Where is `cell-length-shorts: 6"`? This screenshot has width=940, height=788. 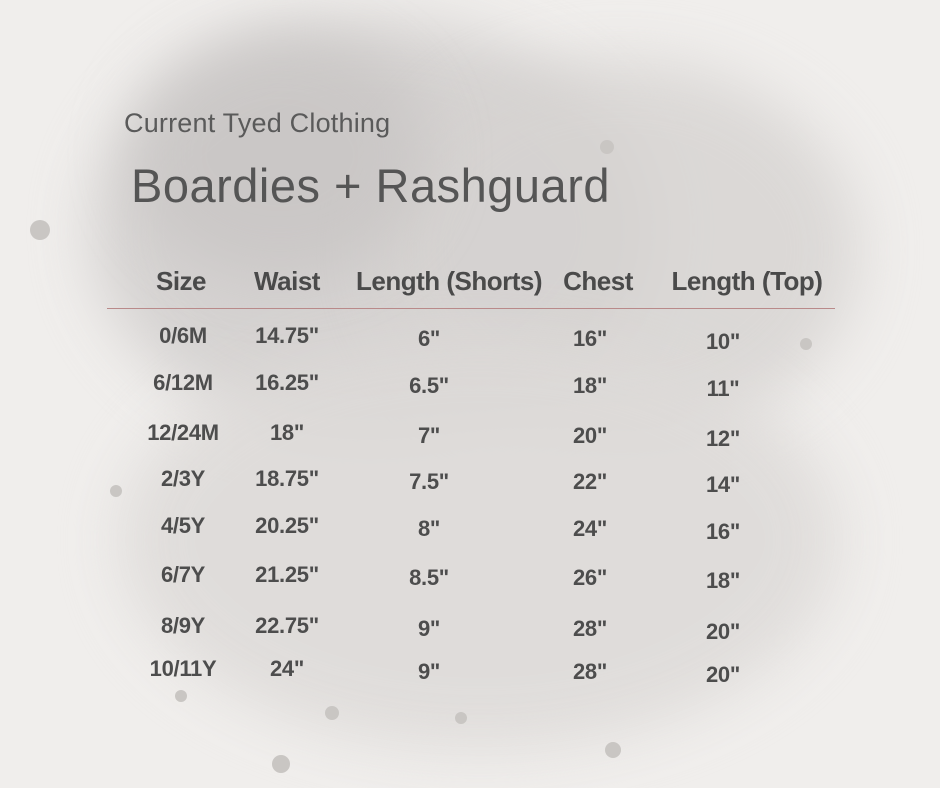 cell-length-shorts: 6" is located at coordinates (429, 338).